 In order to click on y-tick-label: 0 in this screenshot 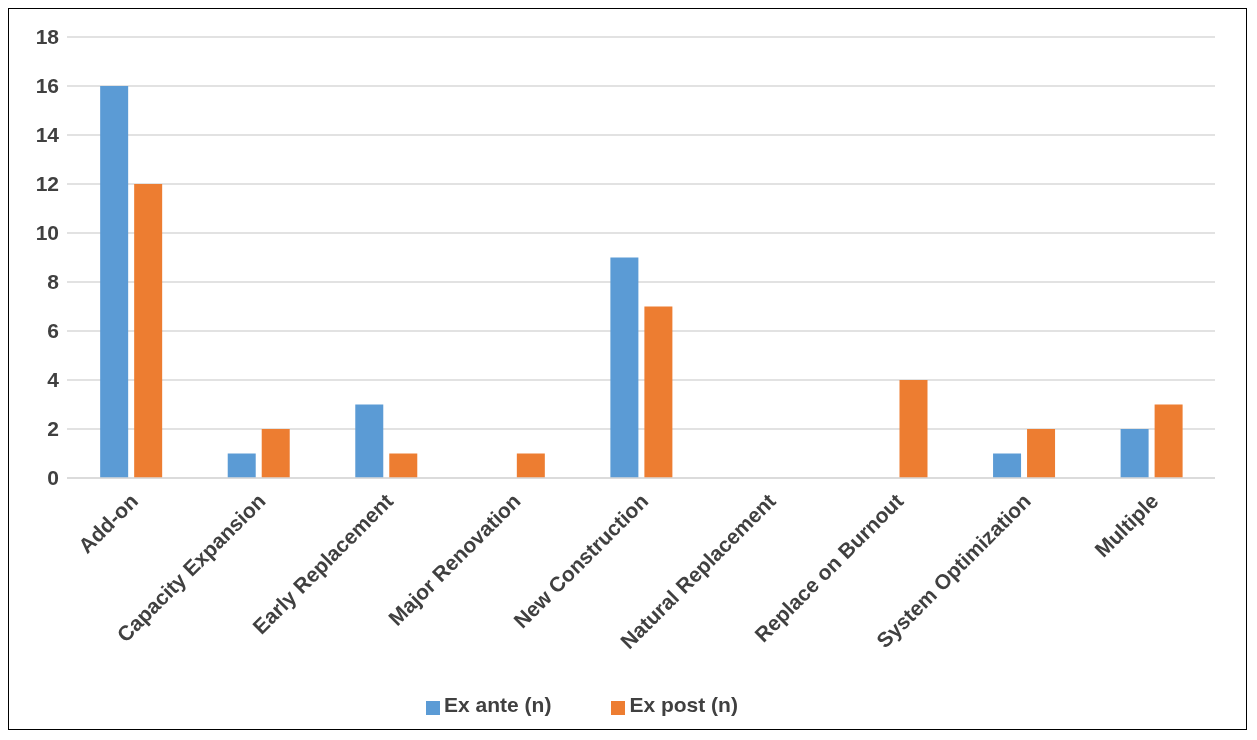, I will do `click(53, 478)`.